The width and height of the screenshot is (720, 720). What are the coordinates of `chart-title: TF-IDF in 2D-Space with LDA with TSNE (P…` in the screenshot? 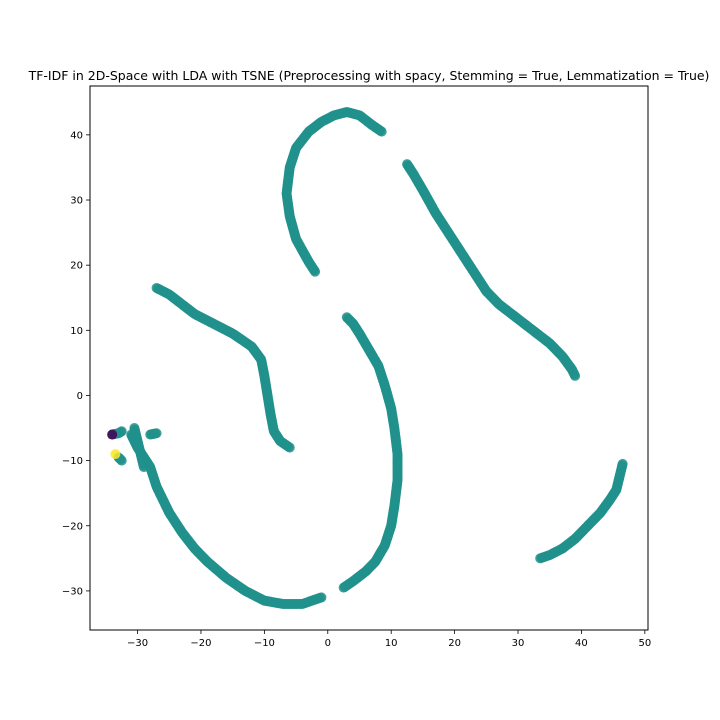 It's located at (369, 75).